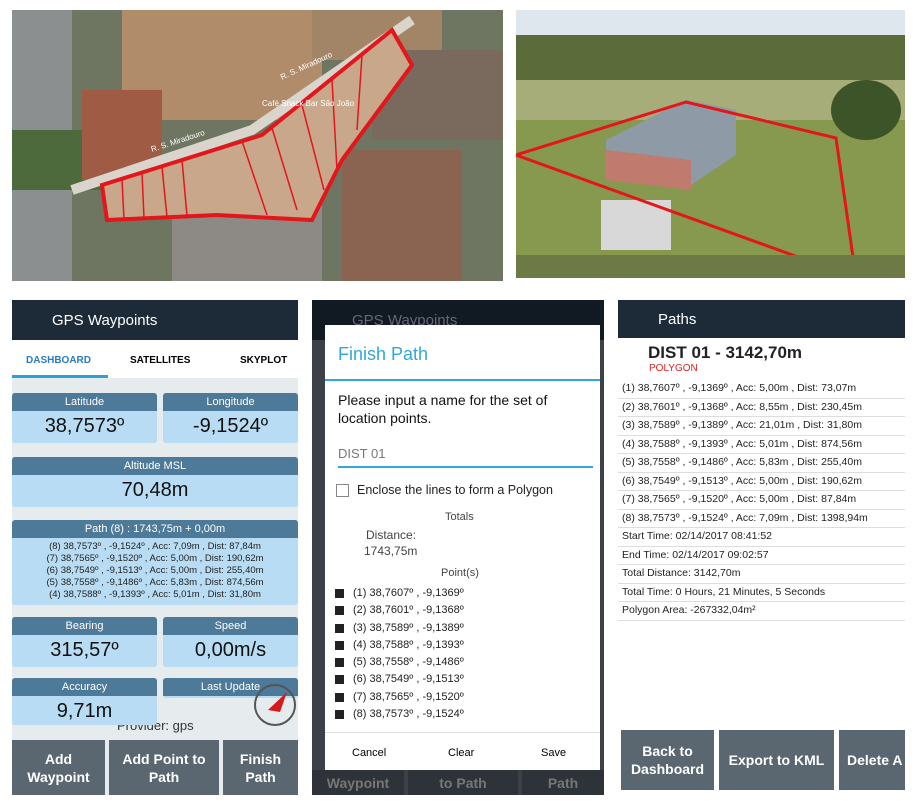 The height and width of the screenshot is (801, 917). Describe the element at coordinates (459, 517) in the screenshot. I see `totals-label: Totals` at that location.